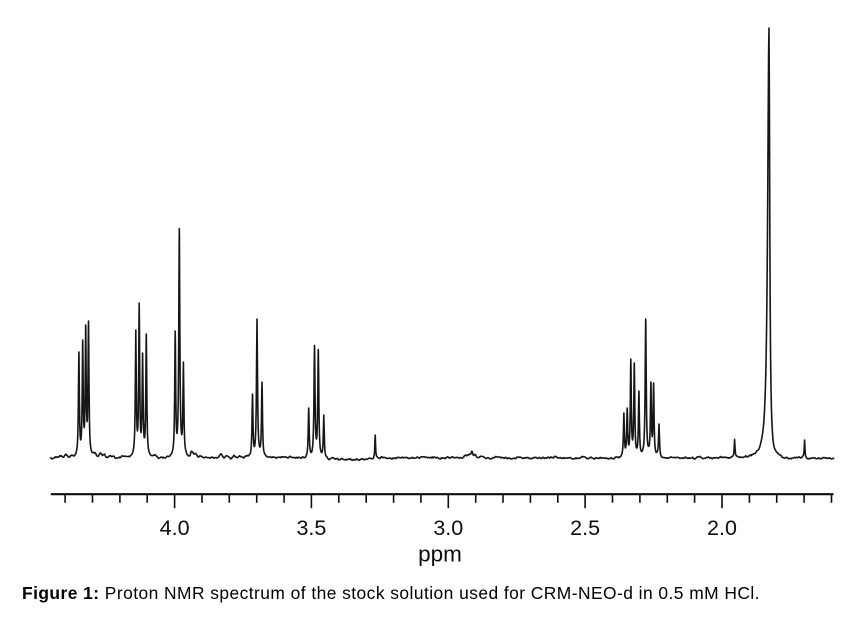 This screenshot has height=633, width=849. I want to click on svg-text: 2.5, so click(585, 528).